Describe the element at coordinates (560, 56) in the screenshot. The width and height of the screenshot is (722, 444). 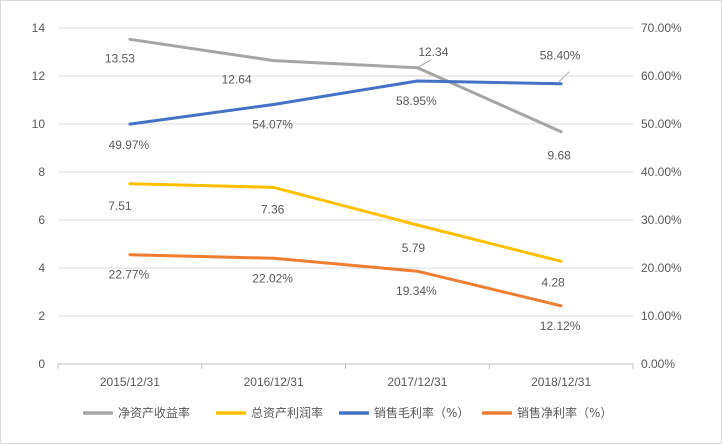
I see `data-label: 58.40%` at that location.